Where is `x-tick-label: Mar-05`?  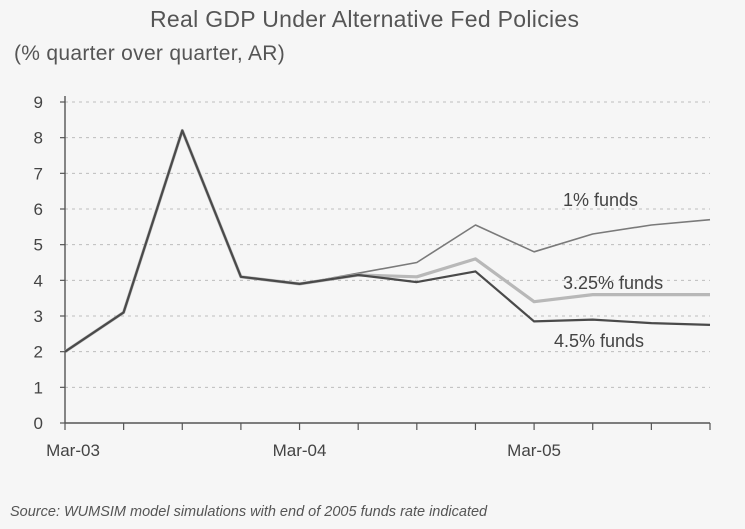 x-tick-label: Mar-05 is located at coordinates (534, 450).